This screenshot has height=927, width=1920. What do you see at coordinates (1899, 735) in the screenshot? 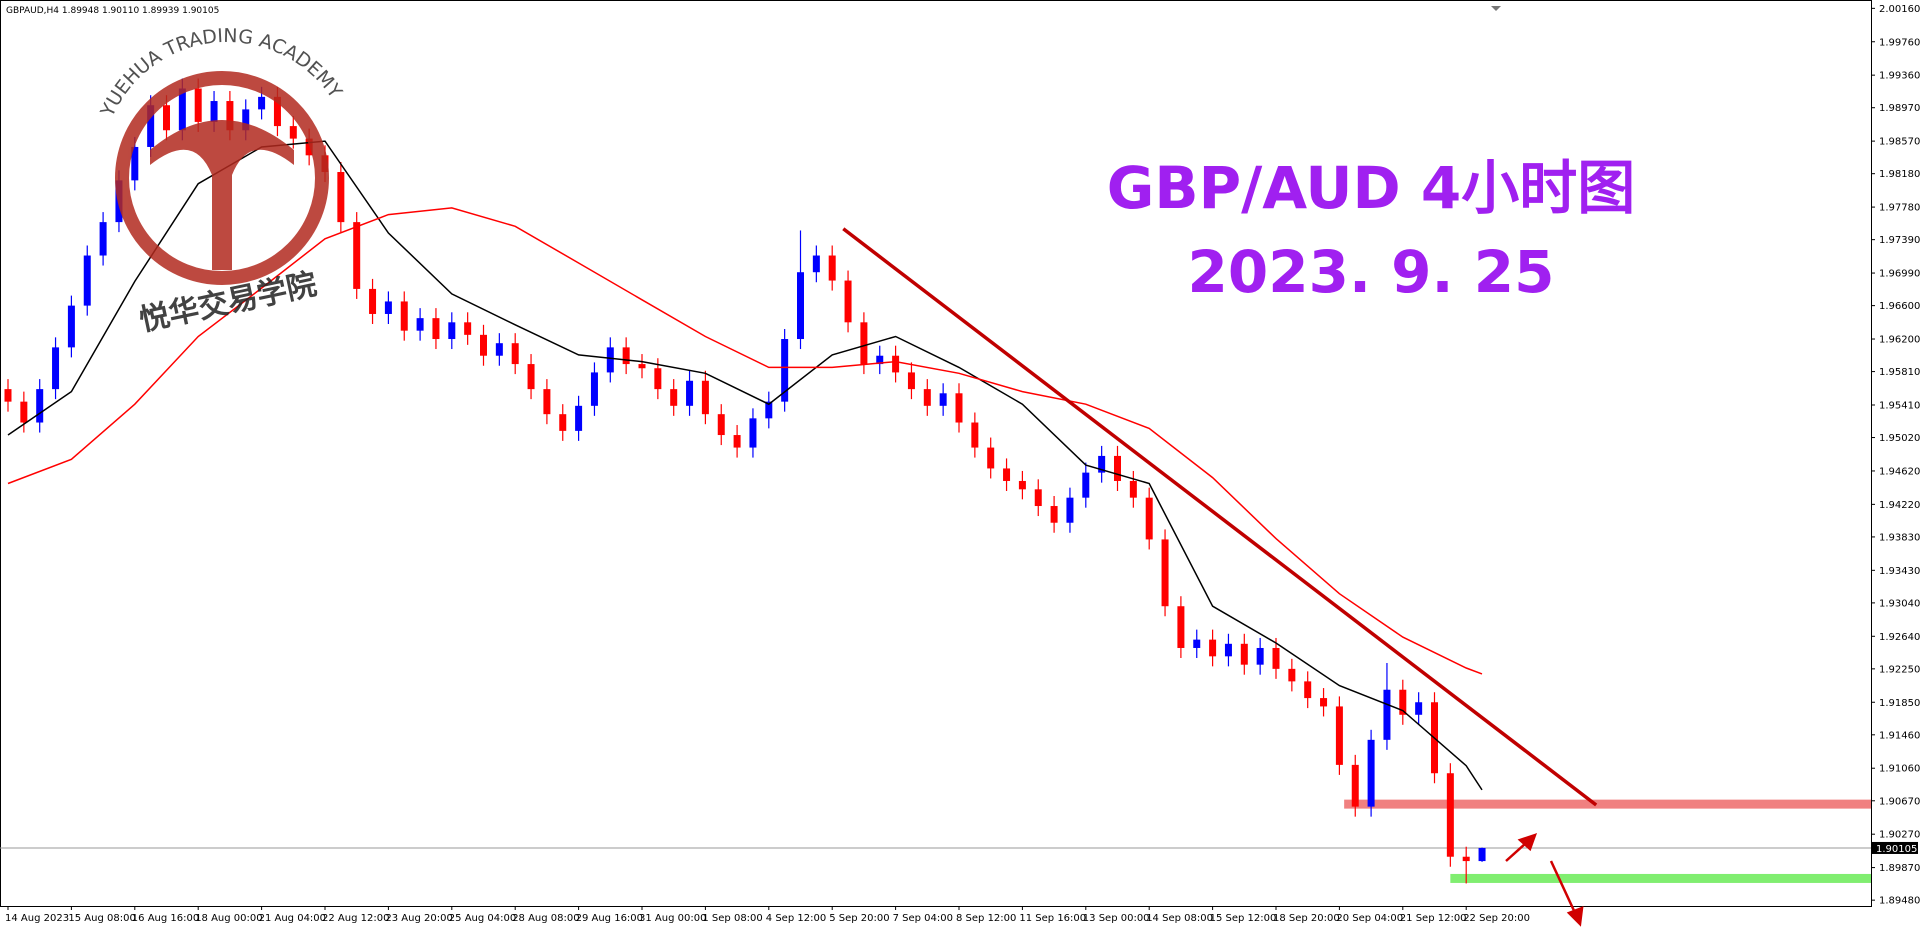
I see `y-tick-label: 1.91460` at bounding box center [1899, 735].